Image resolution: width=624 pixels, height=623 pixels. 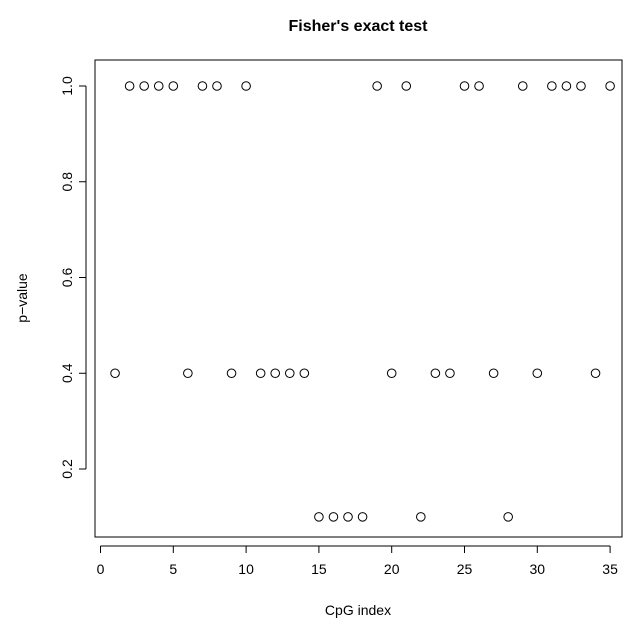 What do you see at coordinates (67, 278) in the screenshot?
I see `y-tick-label: 0.6` at bounding box center [67, 278].